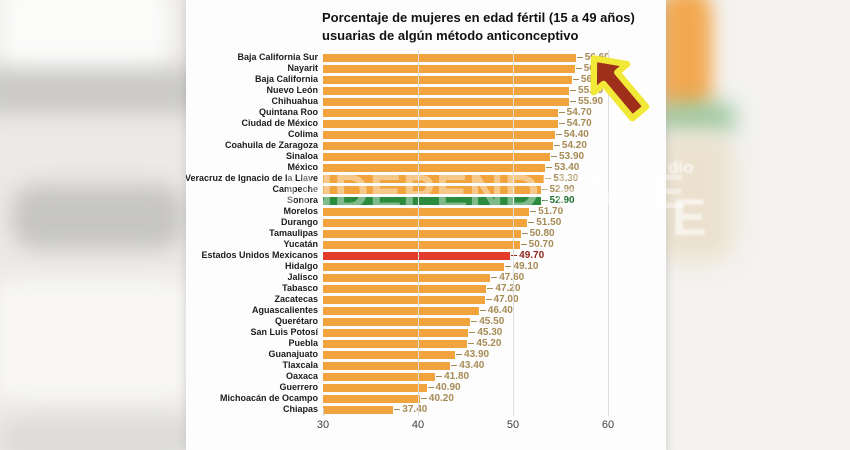 The image size is (850, 450). I want to click on bar-row: Querétaro 45.50, so click(426, 321).